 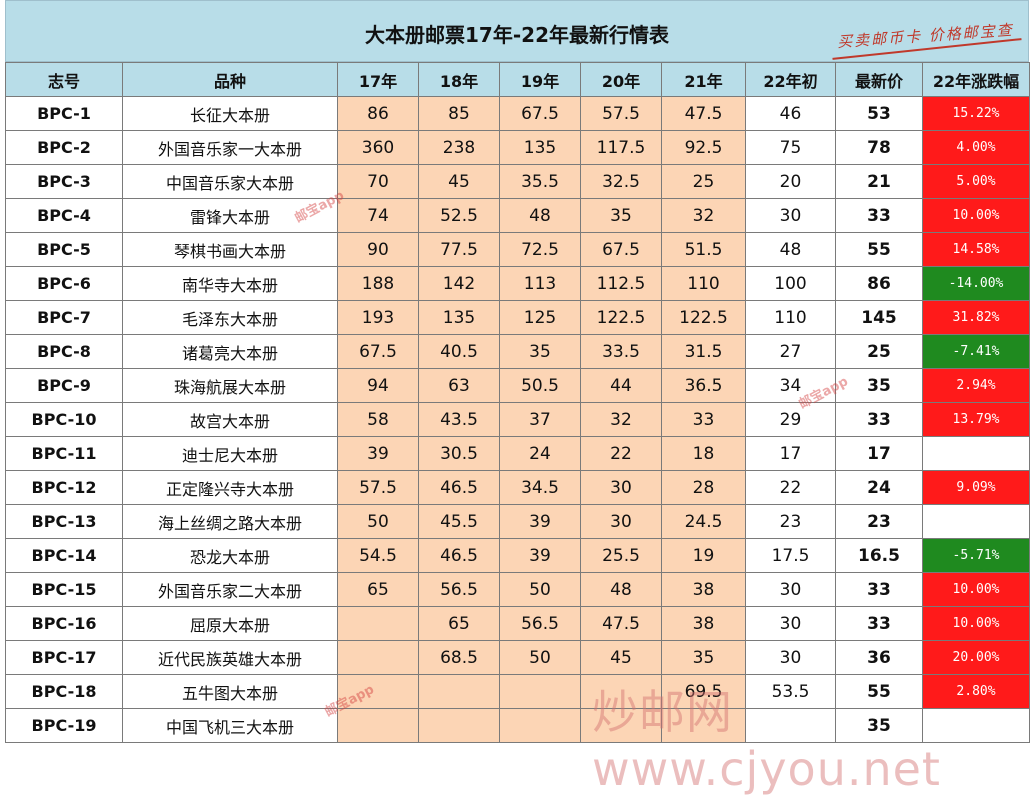 What do you see at coordinates (540, 79) in the screenshot?
I see `header-y19: 19年` at bounding box center [540, 79].